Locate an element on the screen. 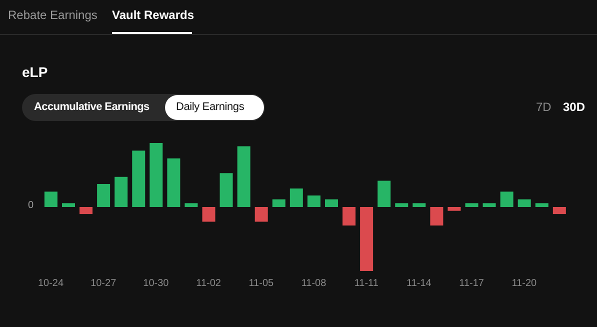  x-tick-label: 11-11 is located at coordinates (366, 284).